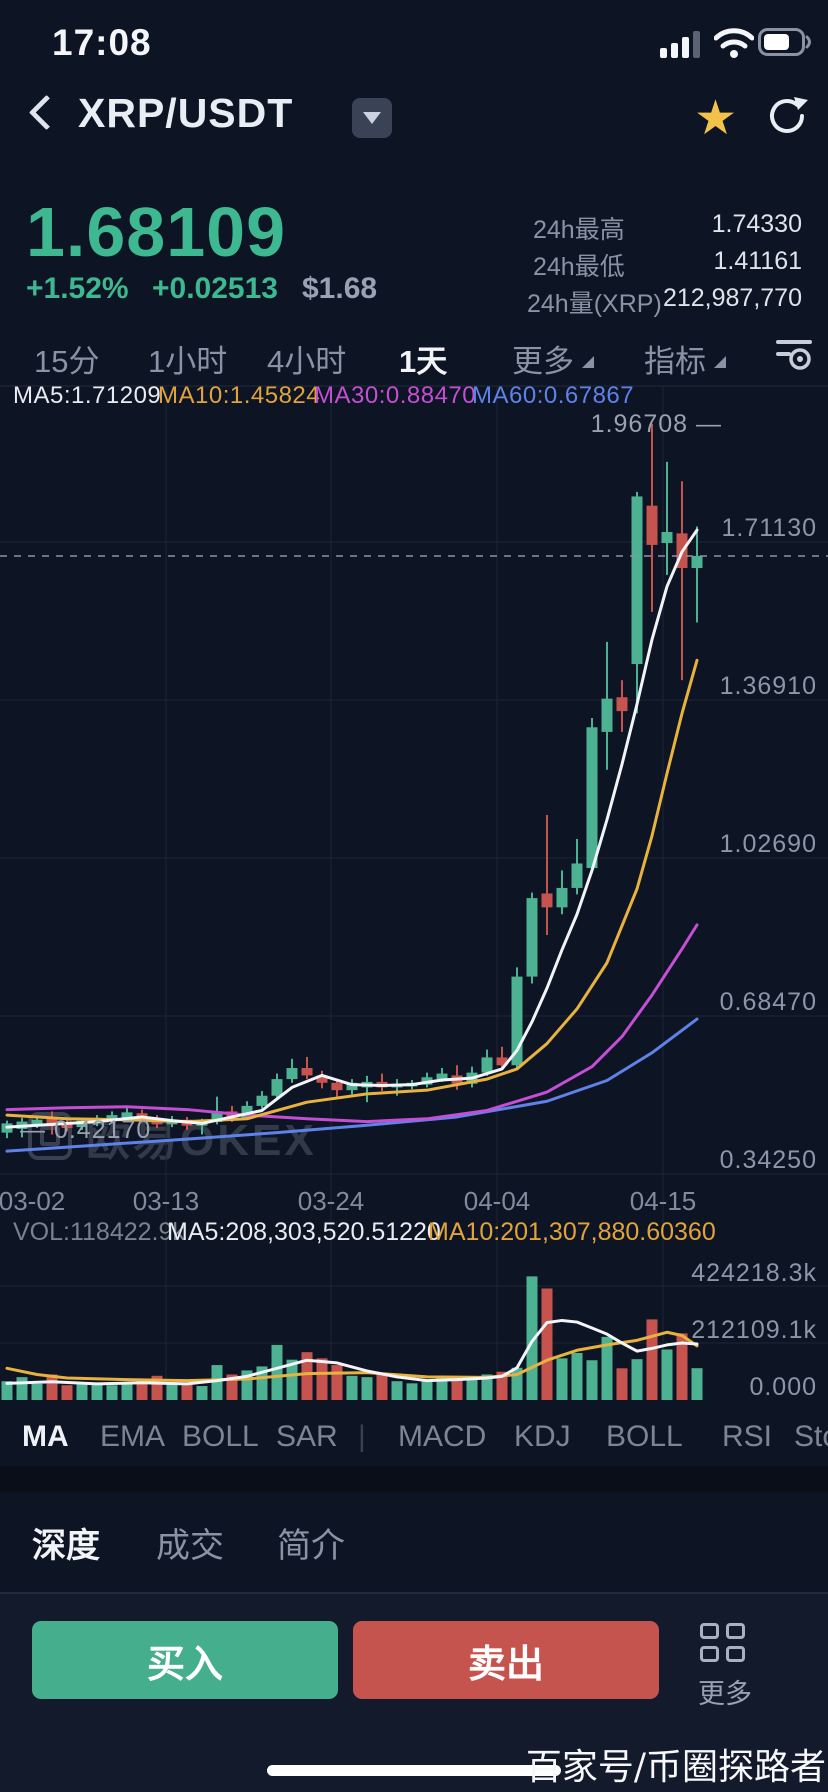  What do you see at coordinates (239, 395) in the screenshot?
I see `ma10-legend: MA10:1.45824` at bounding box center [239, 395].